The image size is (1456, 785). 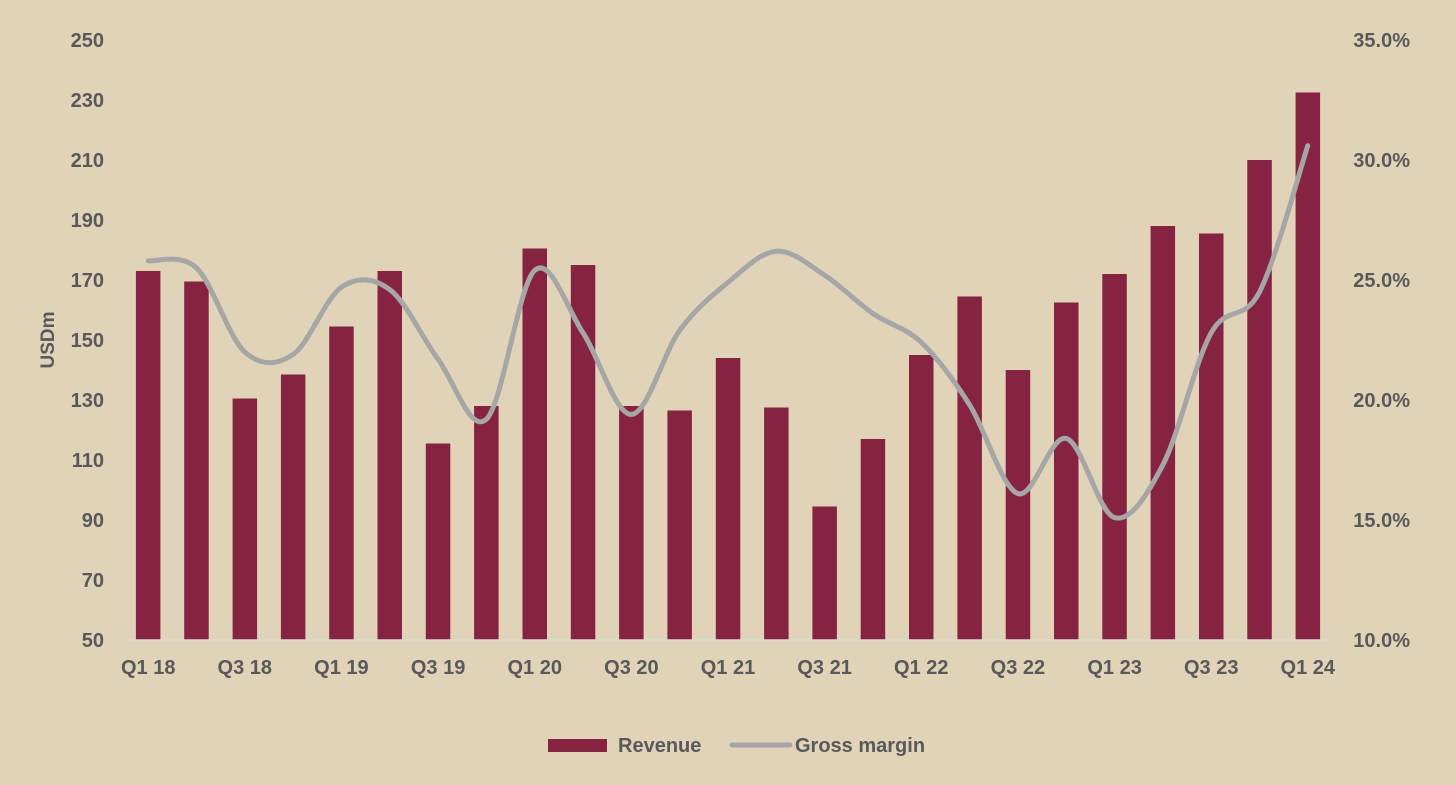 What do you see at coordinates (1381, 521) in the screenshot?
I see `y2-tick-label: 15.0%` at bounding box center [1381, 521].